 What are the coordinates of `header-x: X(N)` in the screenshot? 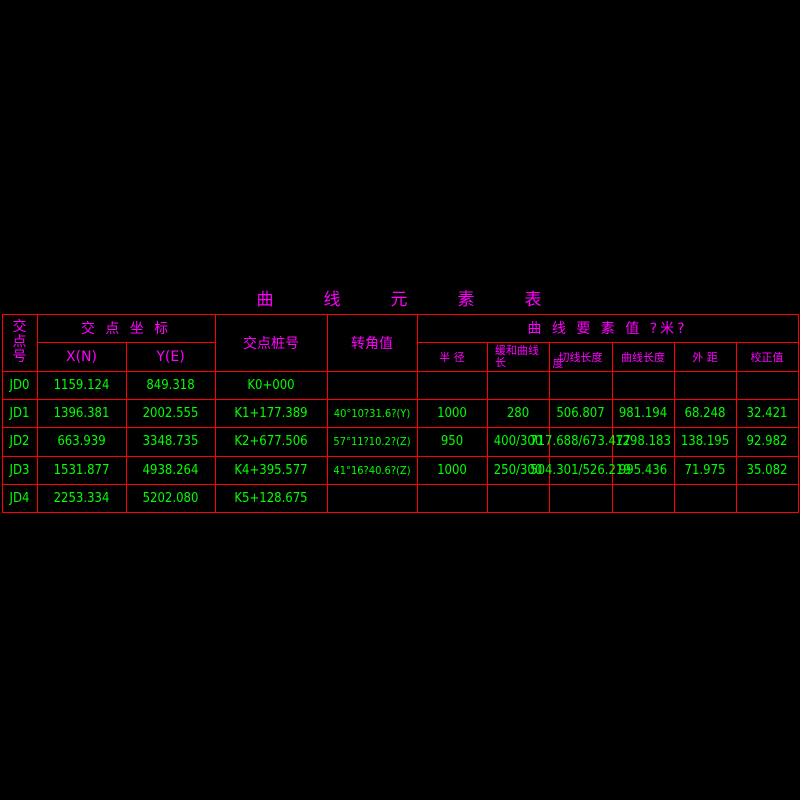 It's located at (81, 356).